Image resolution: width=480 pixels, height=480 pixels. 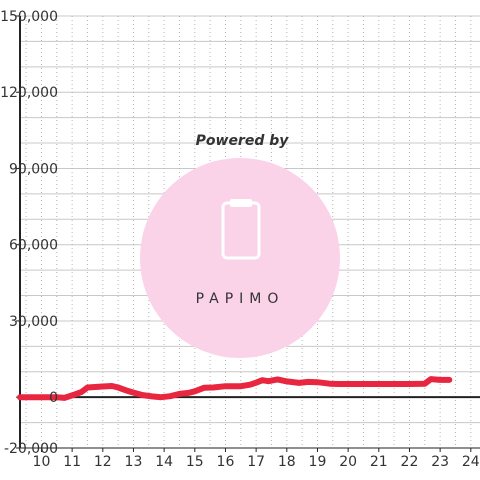 What do you see at coordinates (195, 462) in the screenshot?
I see `x-tick-label: 15` at bounding box center [195, 462].